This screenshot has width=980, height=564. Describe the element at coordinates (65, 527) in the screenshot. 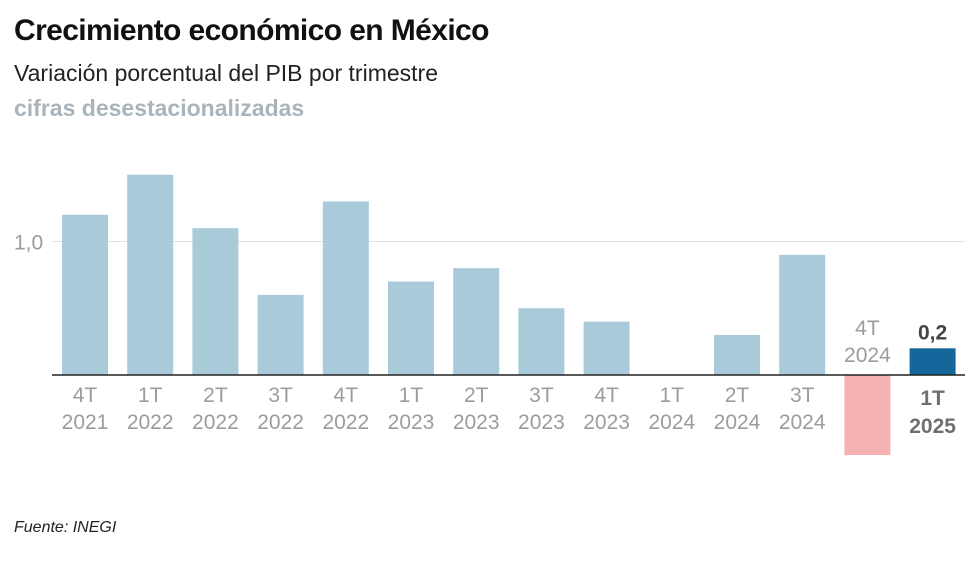

I see `source-note: Fuente: INEGI` at that location.